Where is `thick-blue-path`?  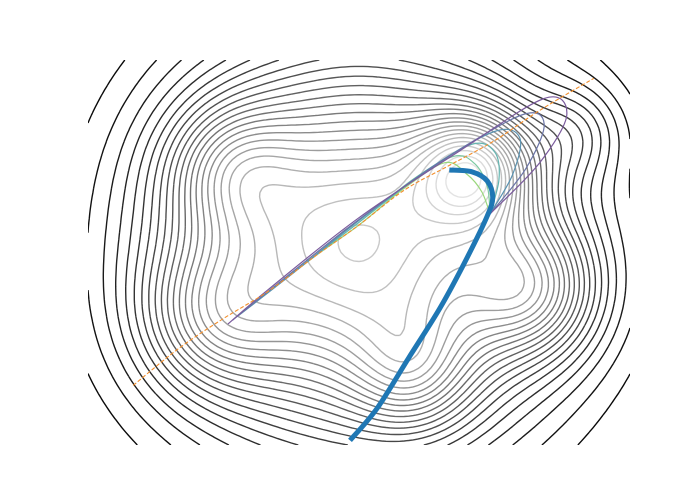
thick-blue-path is located at coordinates (422, 305).